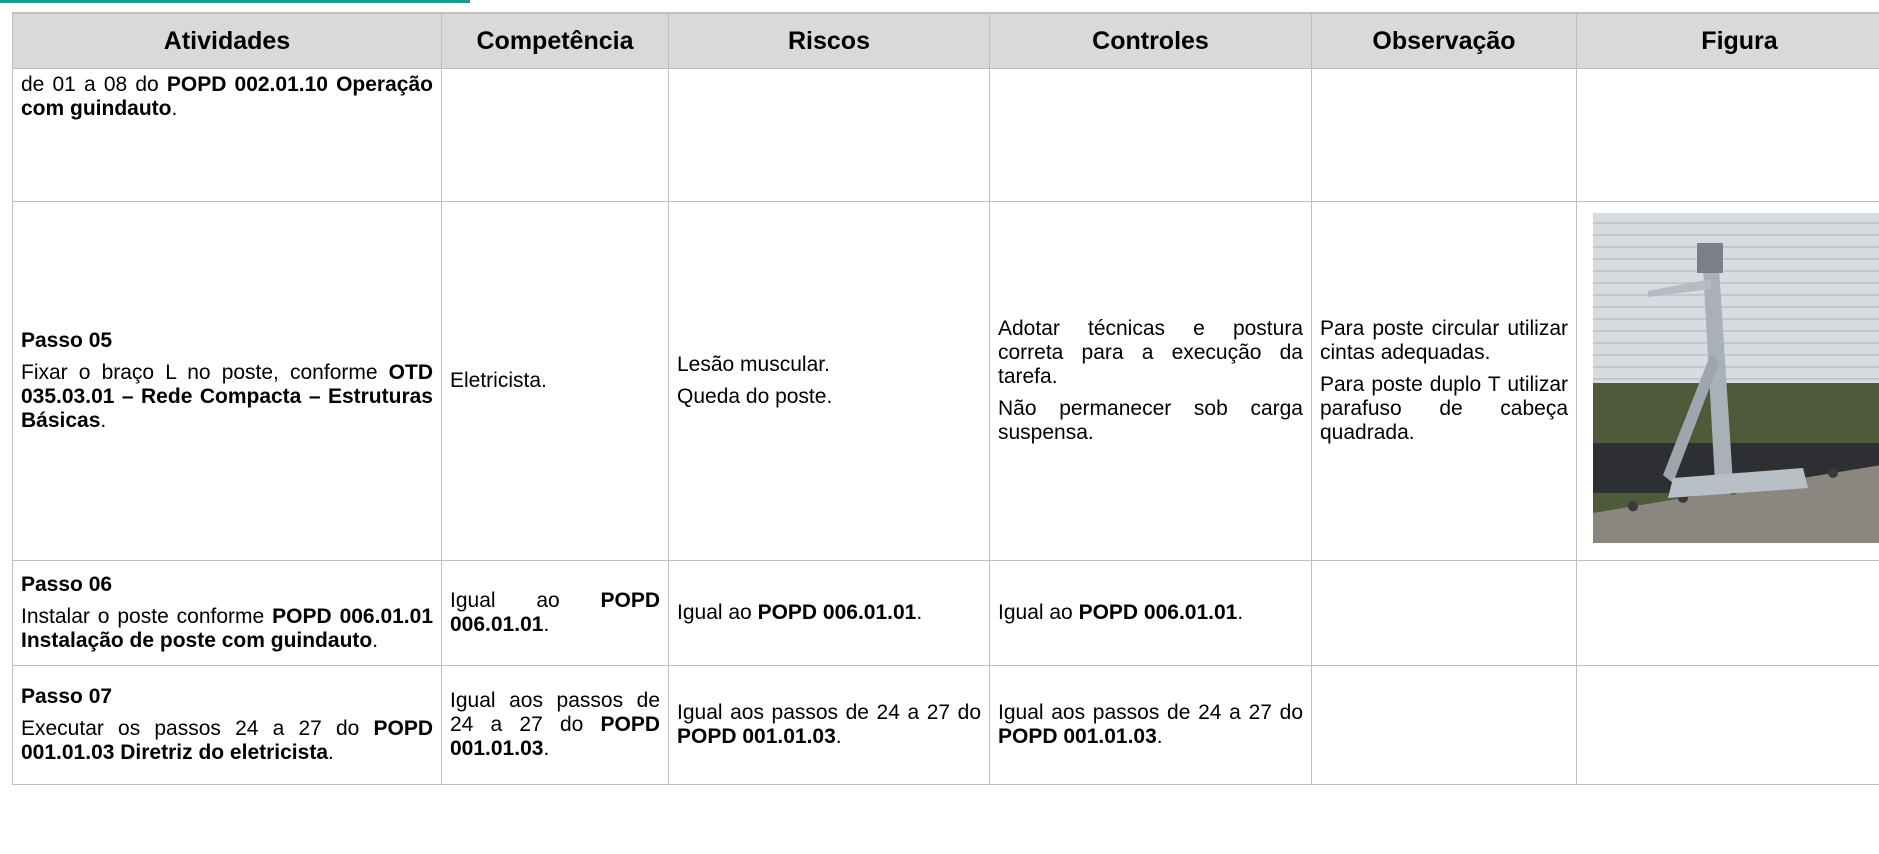 The height and width of the screenshot is (854, 1879). I want to click on paragraph: Passo 05, so click(227, 341).